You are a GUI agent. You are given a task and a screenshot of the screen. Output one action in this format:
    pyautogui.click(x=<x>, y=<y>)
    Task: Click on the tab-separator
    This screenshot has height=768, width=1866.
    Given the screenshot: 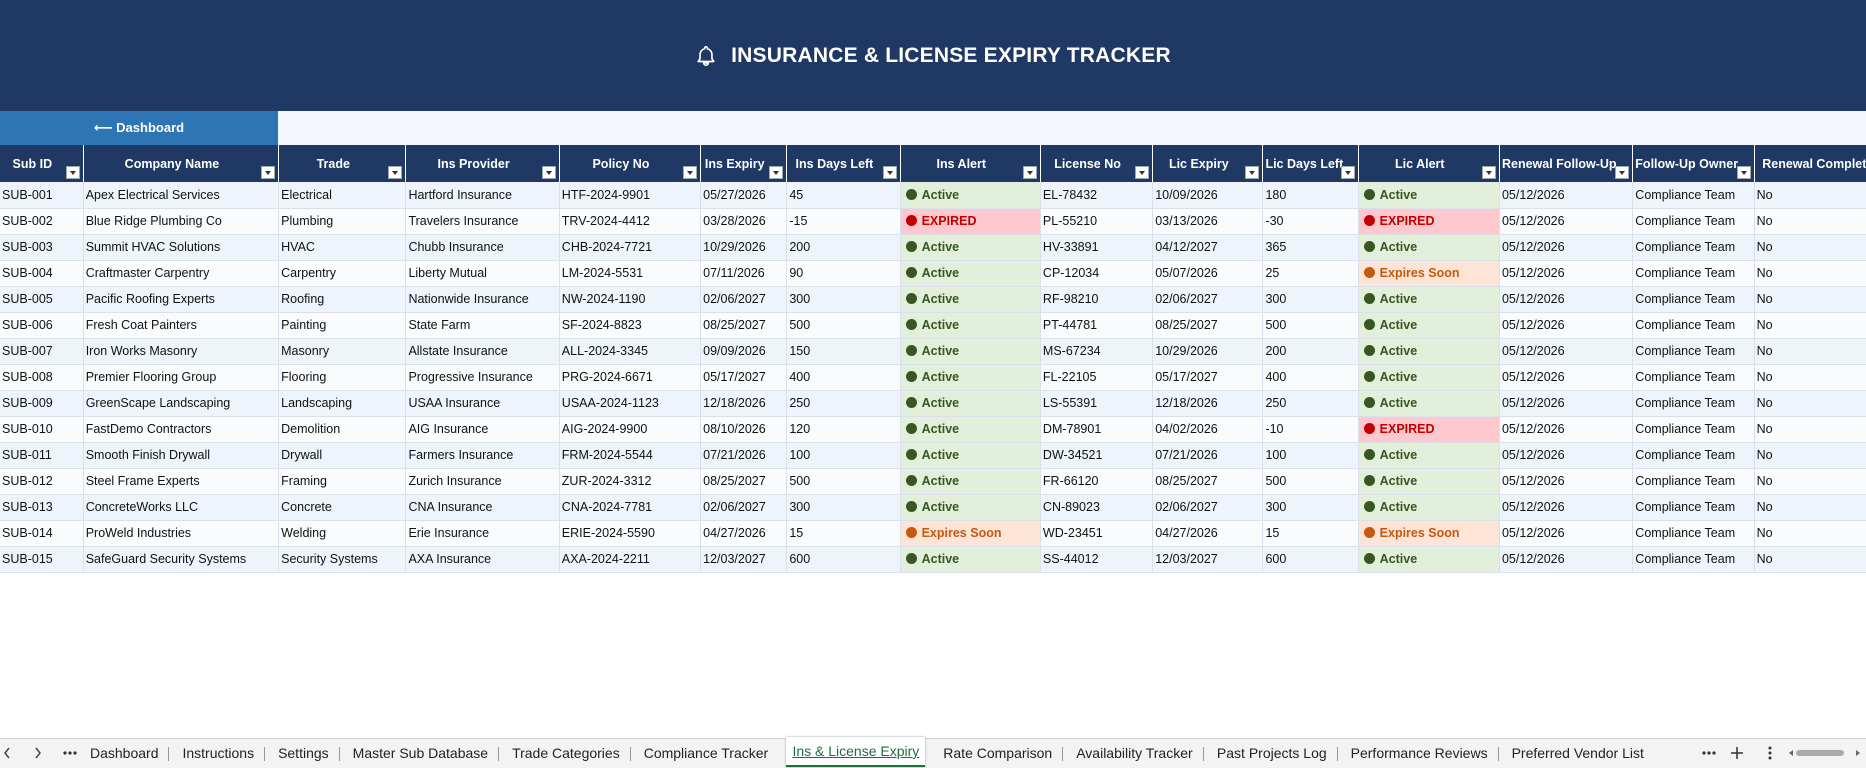 What is the action you would take?
    pyautogui.click(x=1203, y=754)
    